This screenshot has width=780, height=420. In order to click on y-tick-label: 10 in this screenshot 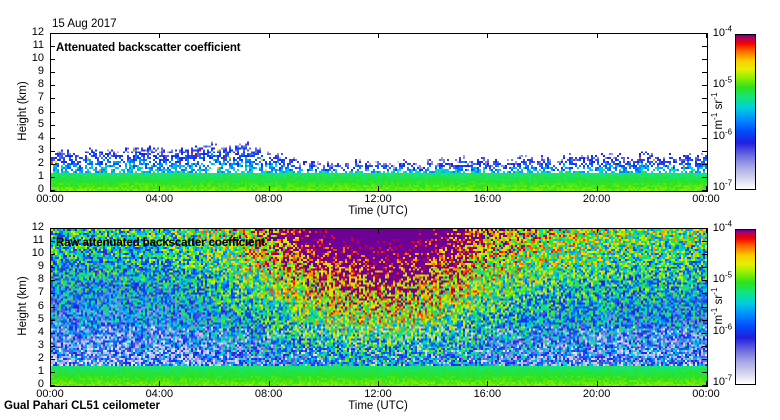, I will do `click(37, 253)`.